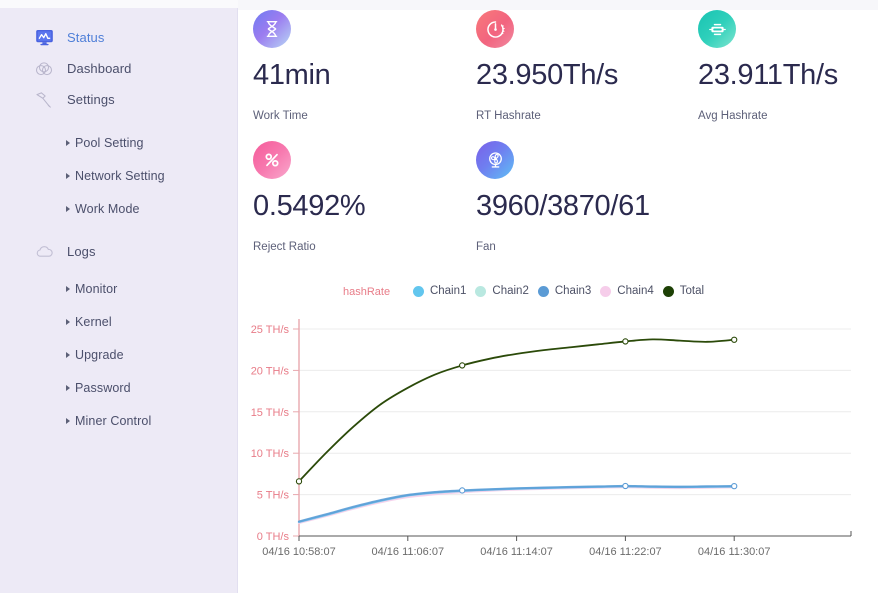 The width and height of the screenshot is (878, 593). What do you see at coordinates (99, 354) in the screenshot?
I see `sidebar-item-upgrade-label: Upgrade` at bounding box center [99, 354].